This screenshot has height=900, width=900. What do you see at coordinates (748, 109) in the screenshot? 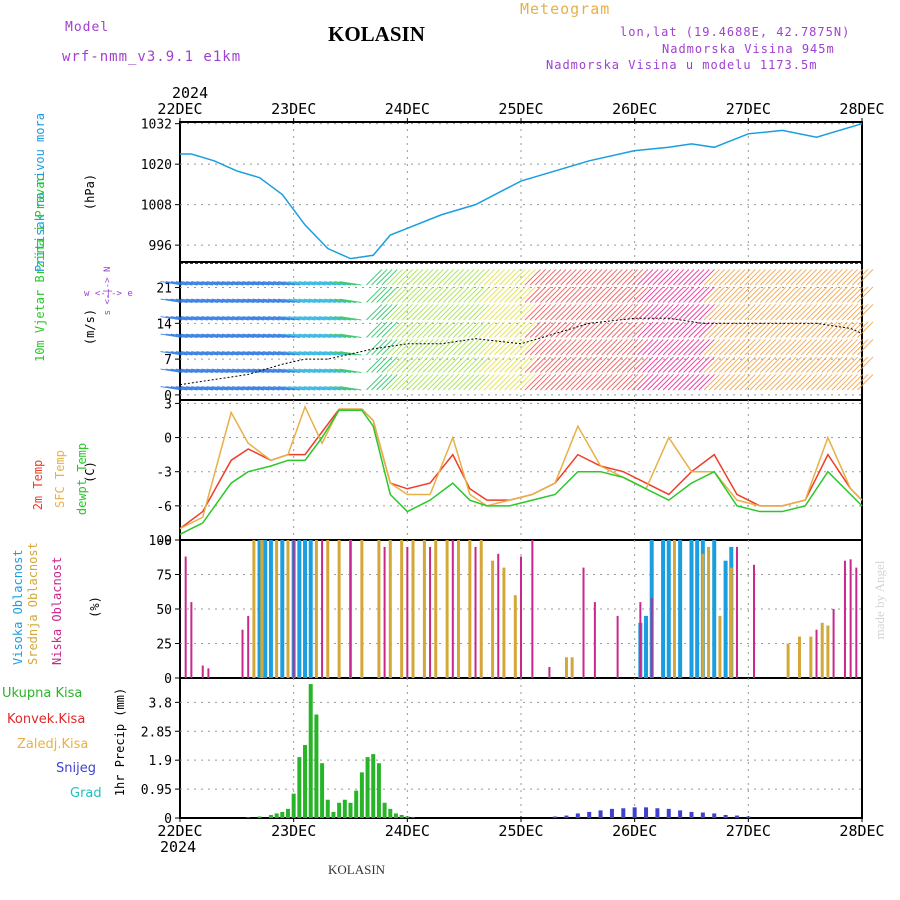
I see `x-tick-label-top: 27DEC` at bounding box center [748, 109].